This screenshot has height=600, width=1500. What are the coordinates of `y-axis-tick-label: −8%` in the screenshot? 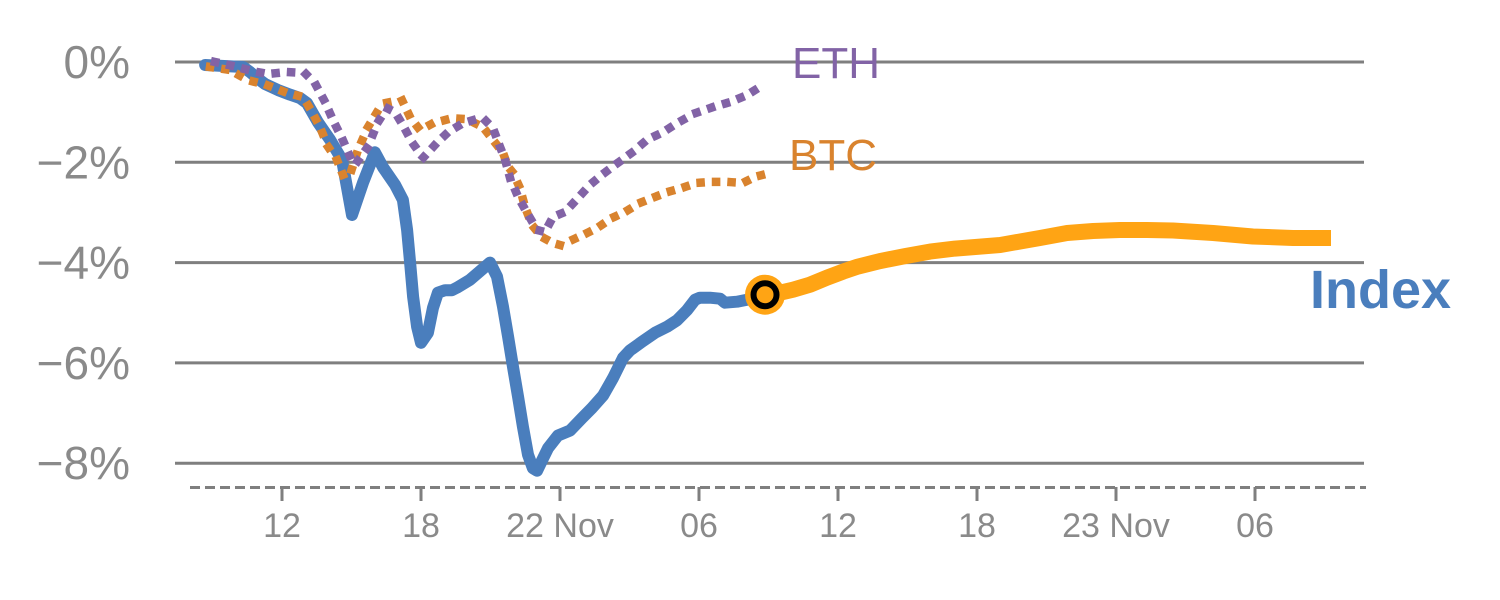 It's located at (83, 463).